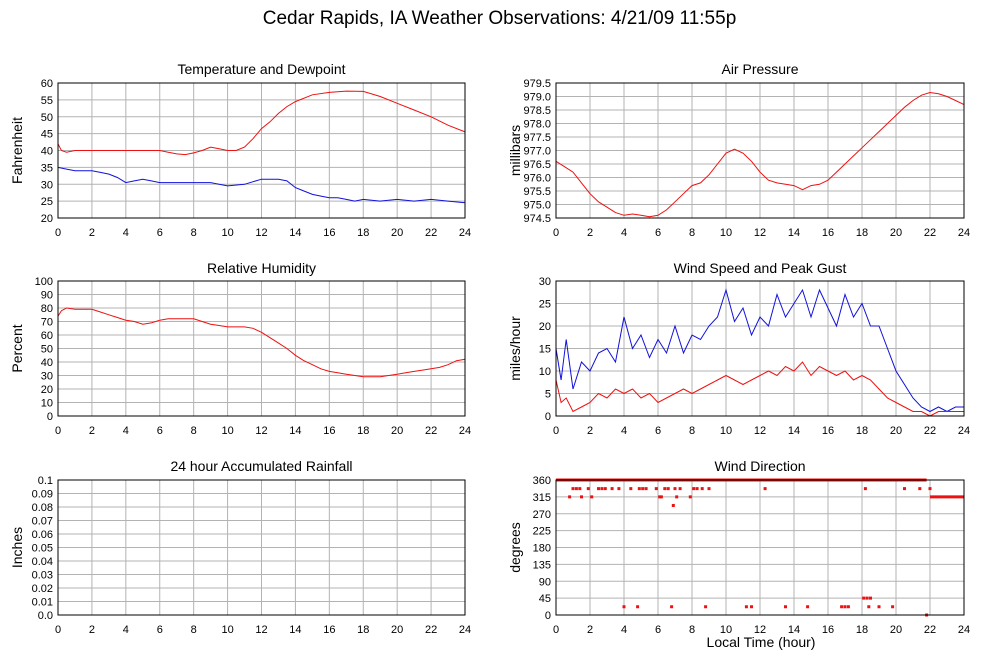 The image size is (999, 659). Describe the element at coordinates (42, 549) in the screenshot. I see `y-tick-label: 0.05` at that location.